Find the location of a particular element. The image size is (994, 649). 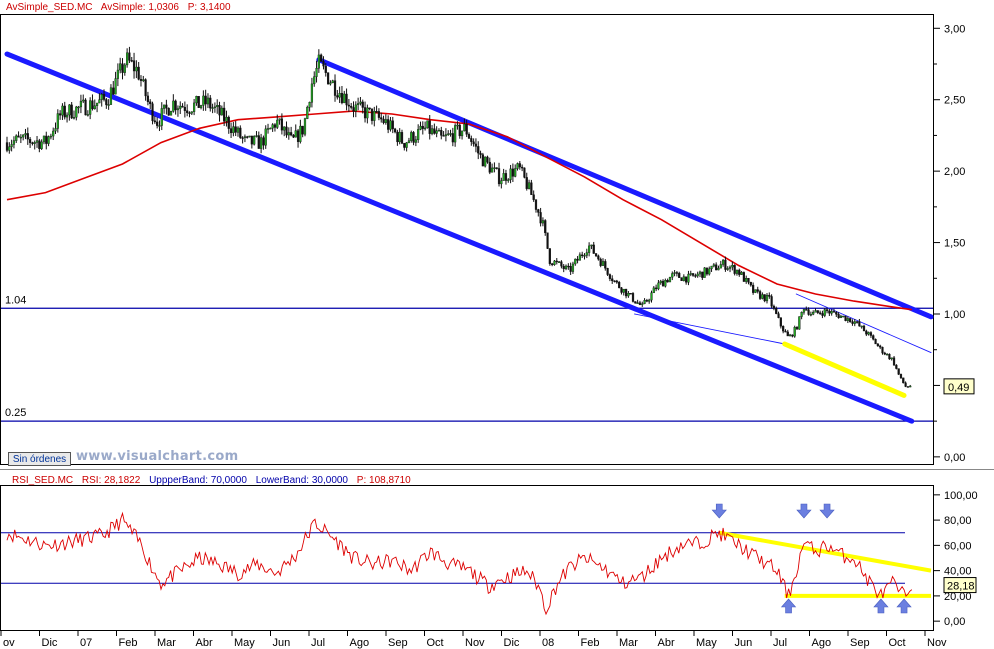

watermark: www.visualchart.com is located at coordinates (157, 456).